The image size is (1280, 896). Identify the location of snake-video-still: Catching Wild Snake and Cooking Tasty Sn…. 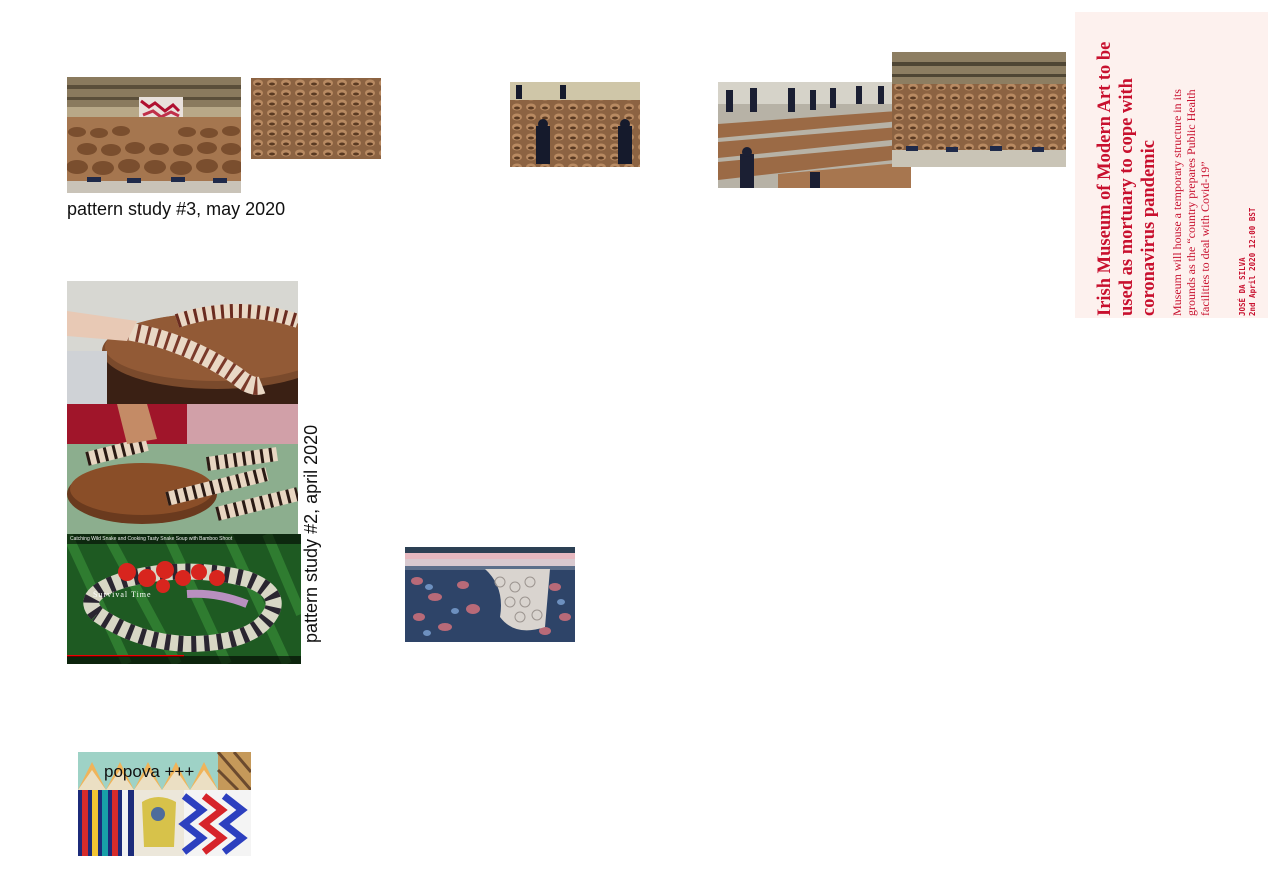
(184, 599).